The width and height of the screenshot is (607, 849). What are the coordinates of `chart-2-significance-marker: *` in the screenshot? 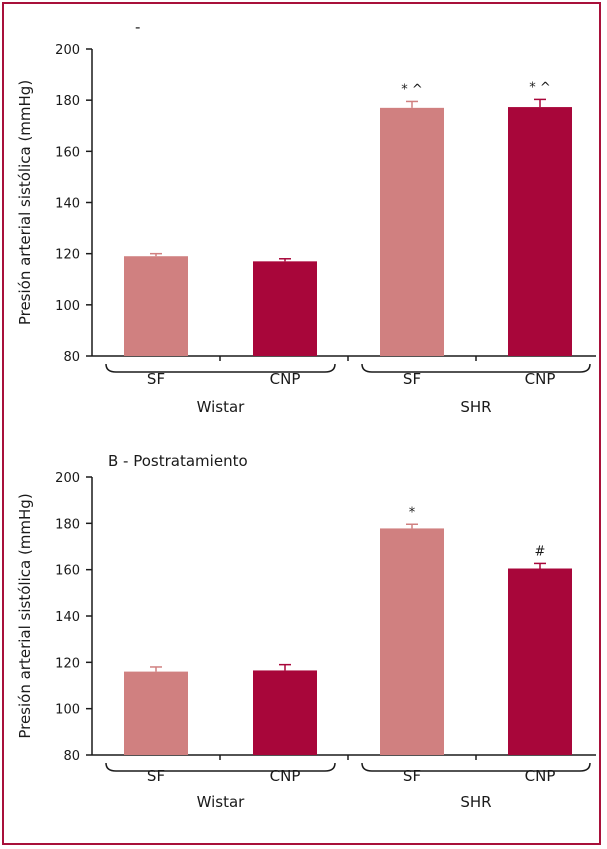 It's located at (412, 512).